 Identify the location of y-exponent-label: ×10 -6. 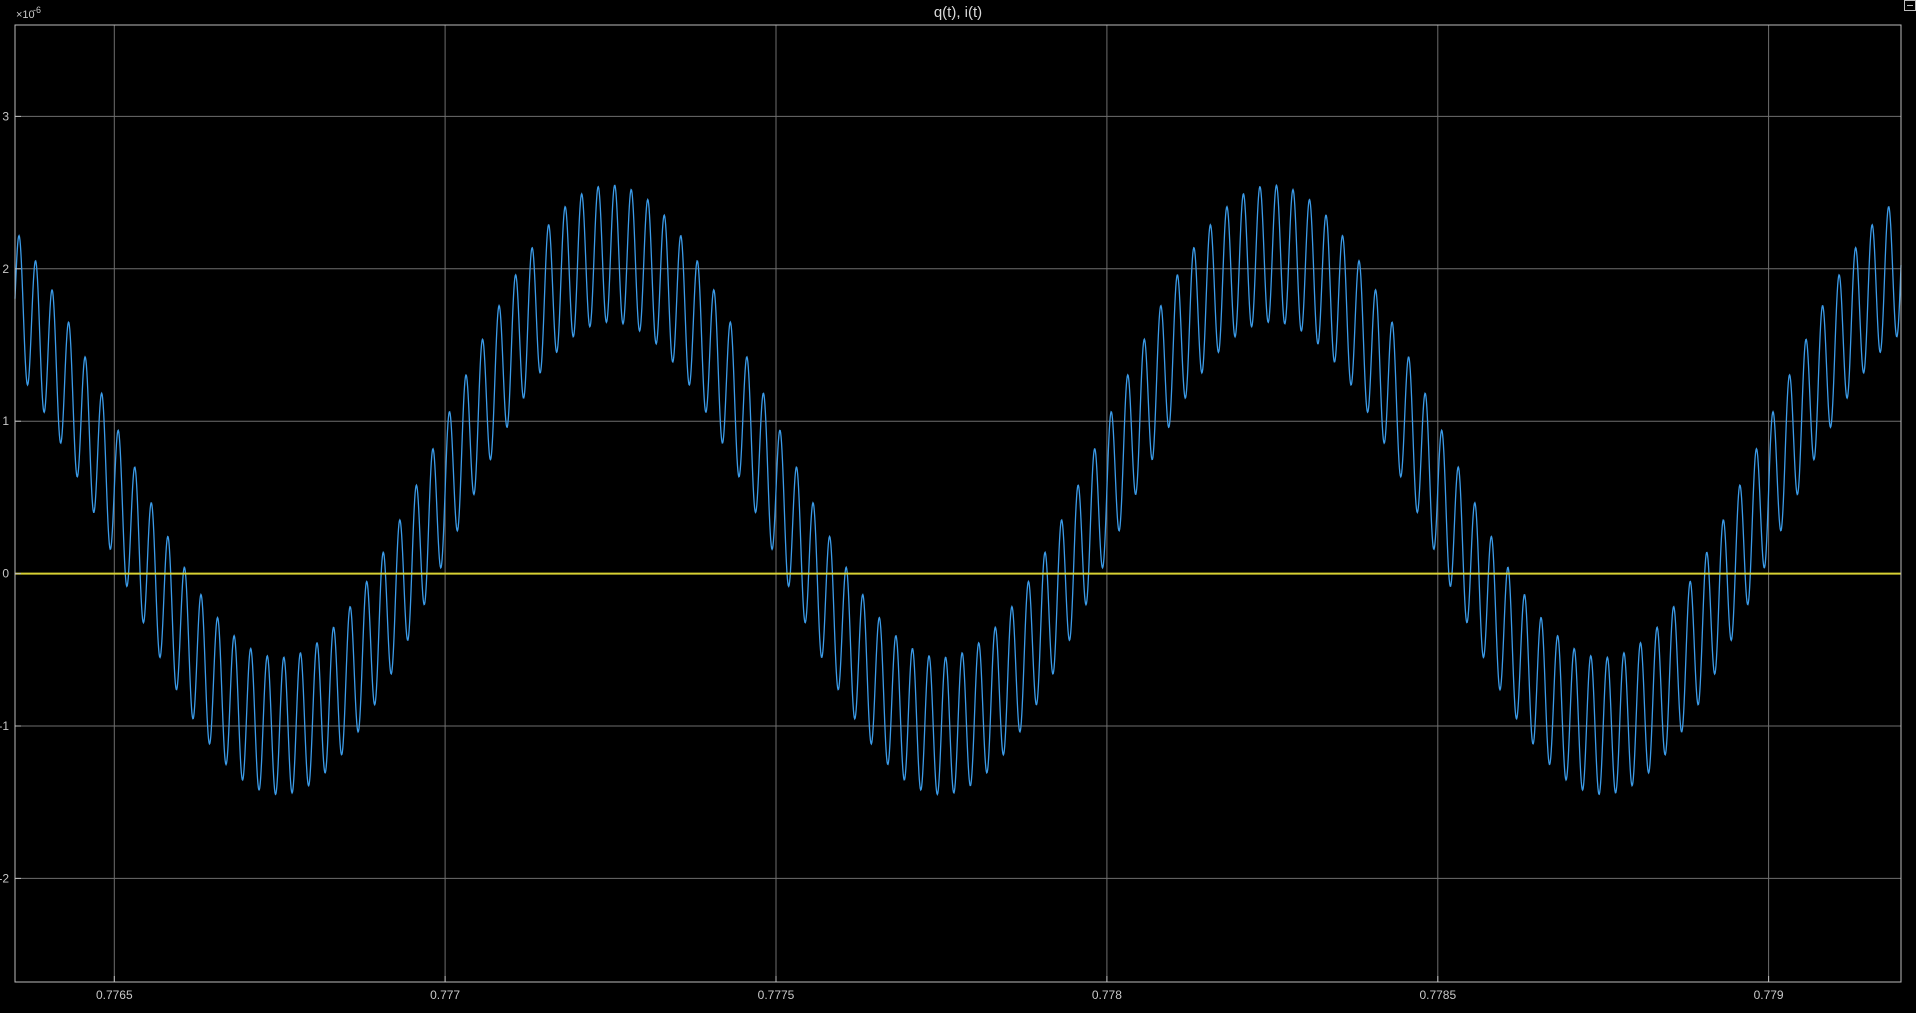
(28, 13).